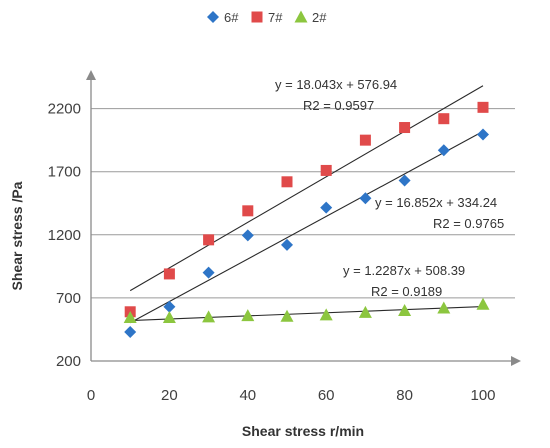  I want to click on legend-item: 7#, so click(267, 17).